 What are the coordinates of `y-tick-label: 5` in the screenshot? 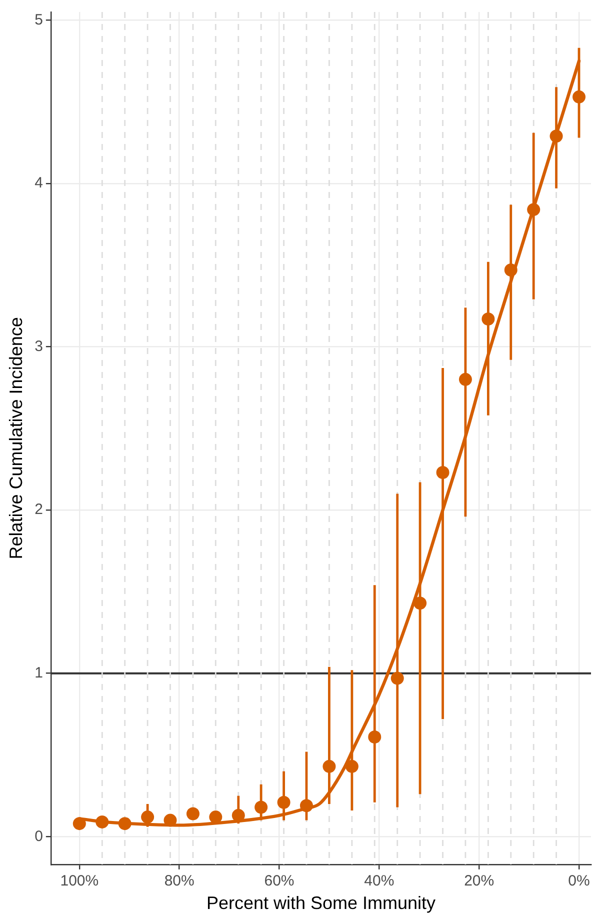 It's located at (38, 19).